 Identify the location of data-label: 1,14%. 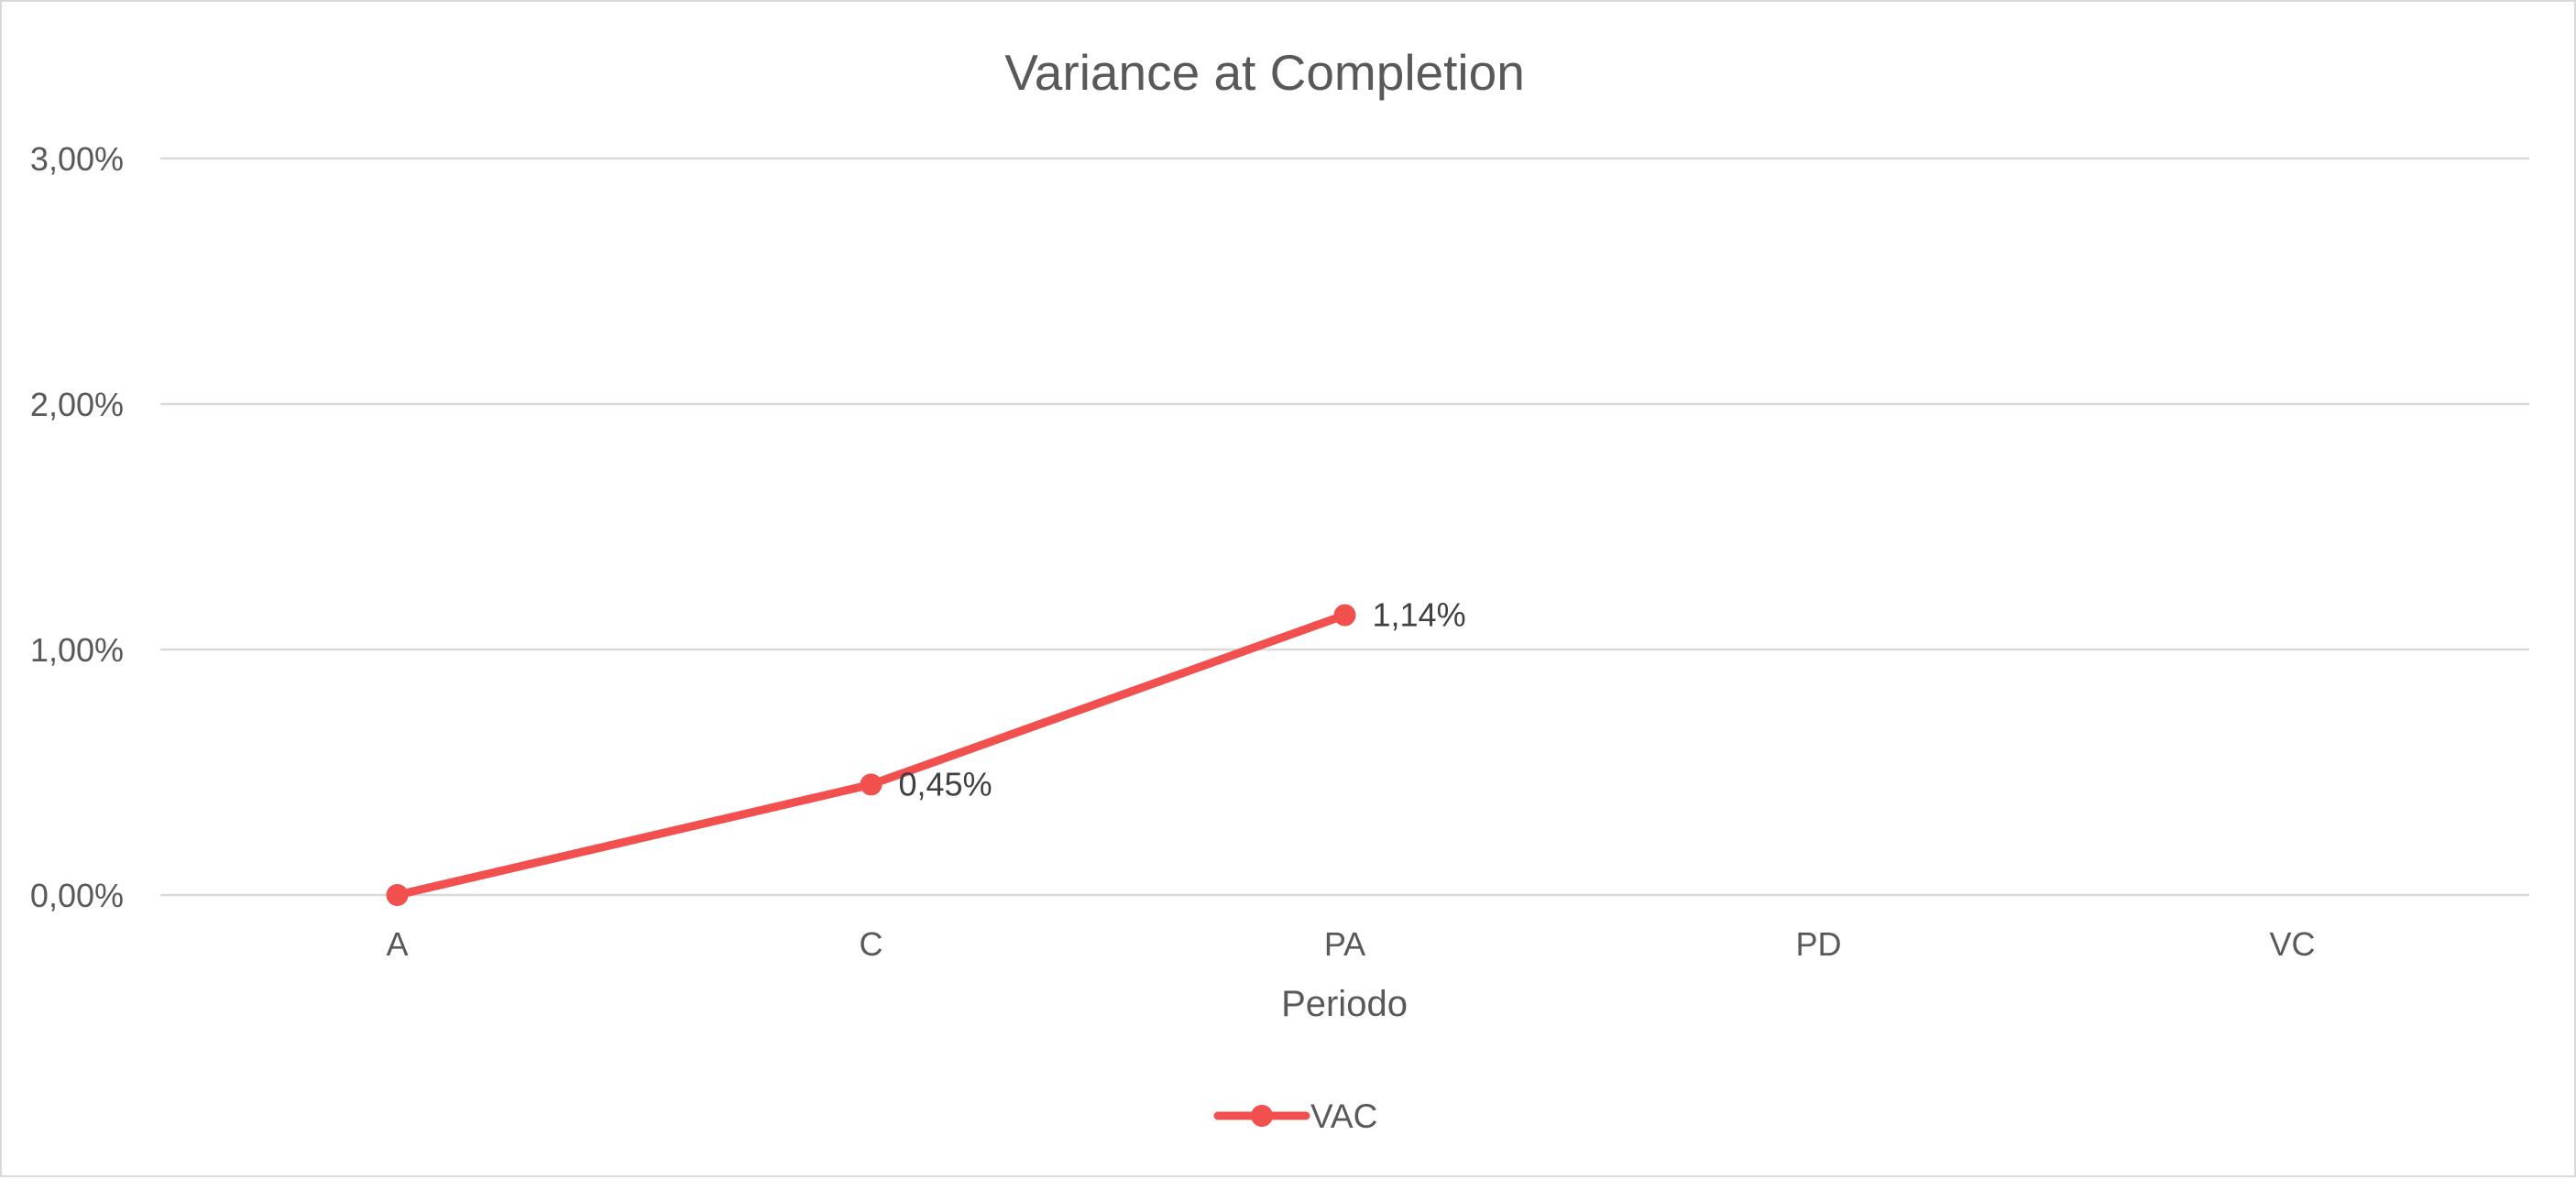
(1419, 614).